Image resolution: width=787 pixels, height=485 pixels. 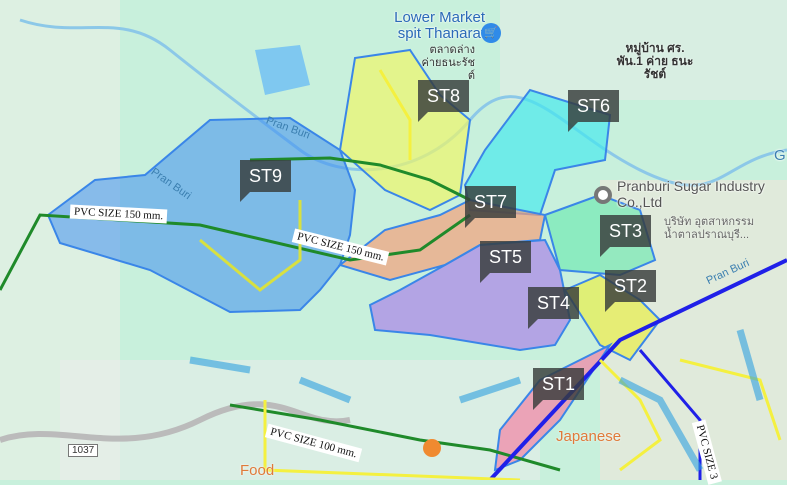 What do you see at coordinates (282, 70) in the screenshot?
I see `water-body` at bounding box center [282, 70].